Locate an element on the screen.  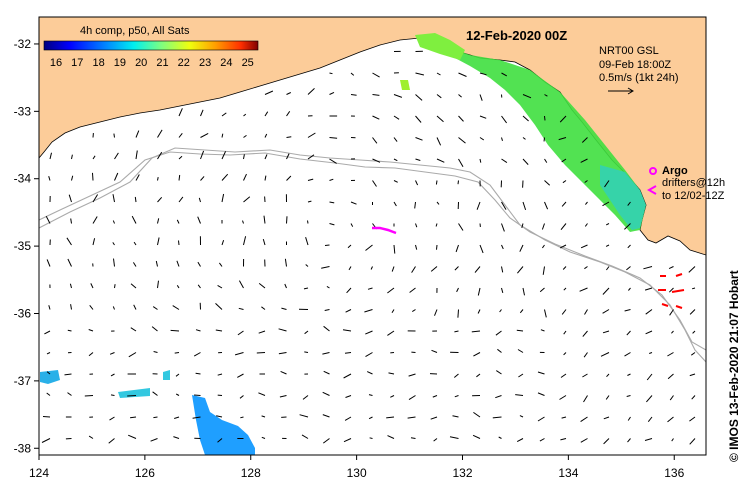
colorbar-tick-label: 24 is located at coordinates (226, 63).